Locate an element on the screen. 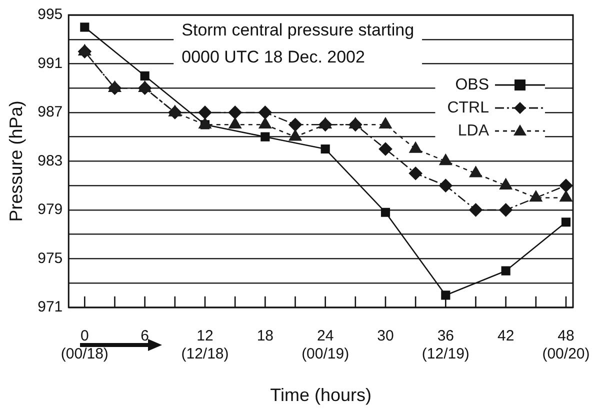 This screenshot has height=417, width=610. x-tick-label: 42 is located at coordinates (505, 336).